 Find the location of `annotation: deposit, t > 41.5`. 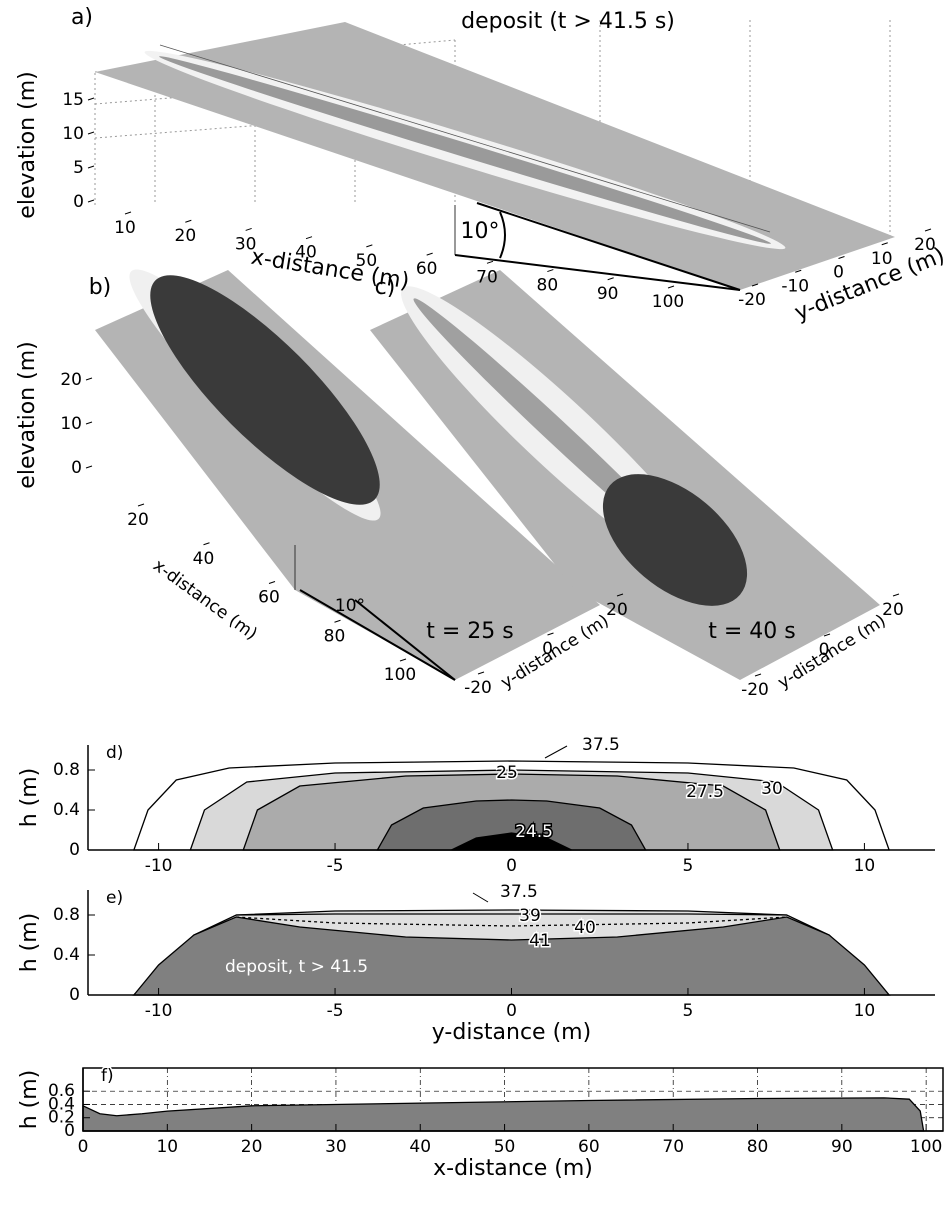

annotation: deposit, t > 41.5 is located at coordinates (296, 967).